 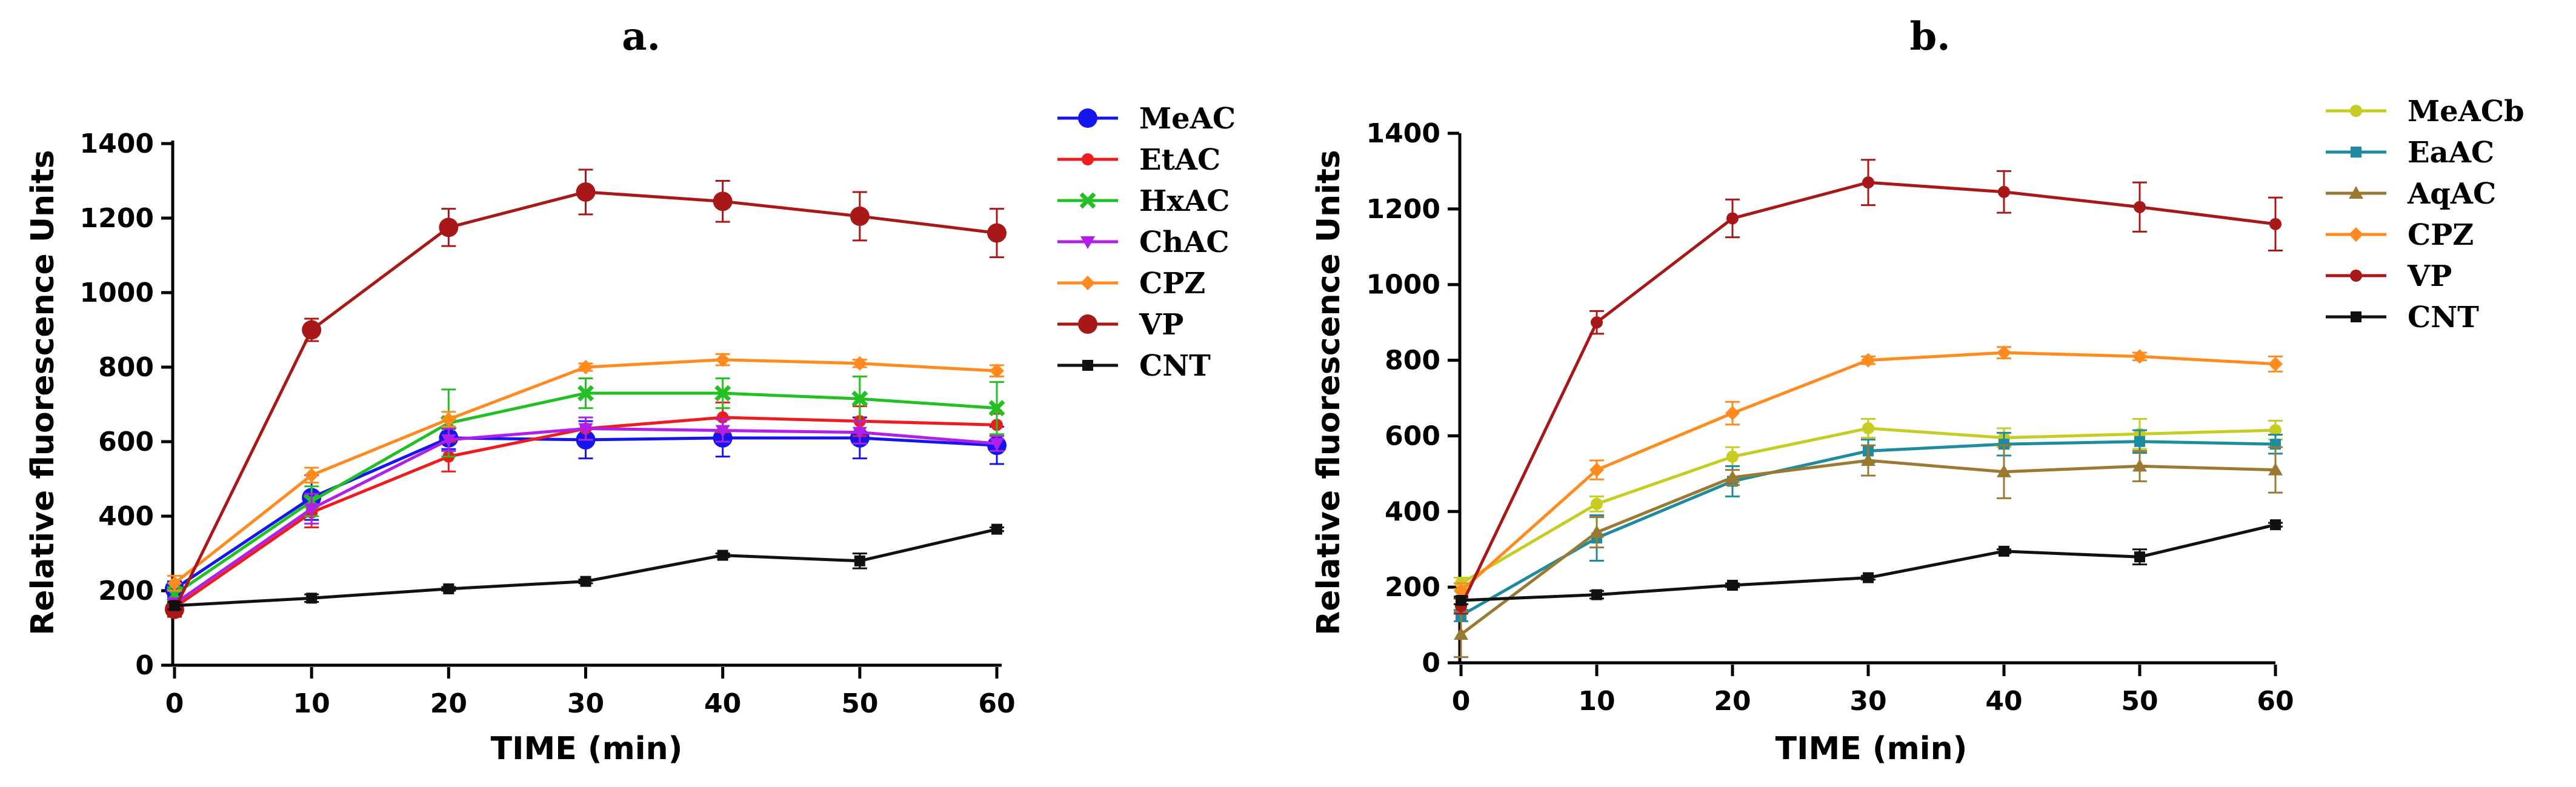 What do you see at coordinates (1403, 209) in the screenshot?
I see `panel-b-y-tick-label: 1200` at bounding box center [1403, 209].